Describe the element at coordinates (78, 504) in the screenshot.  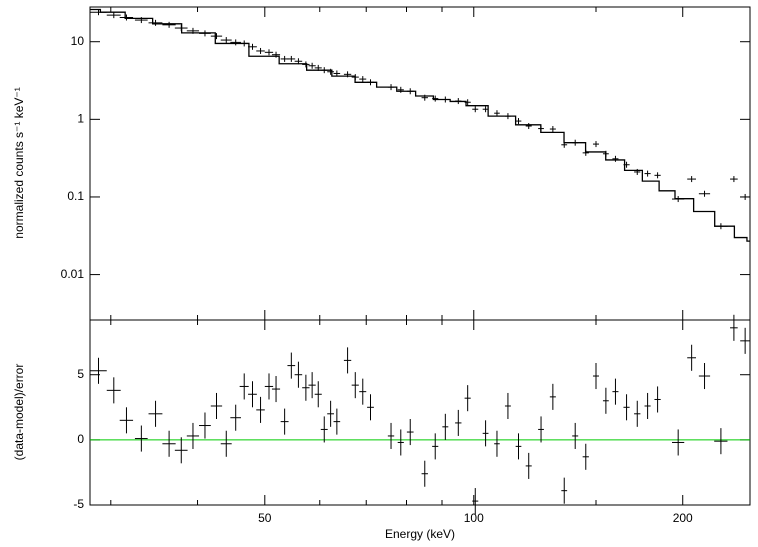
I see `y-tick-label: -5` at that location.